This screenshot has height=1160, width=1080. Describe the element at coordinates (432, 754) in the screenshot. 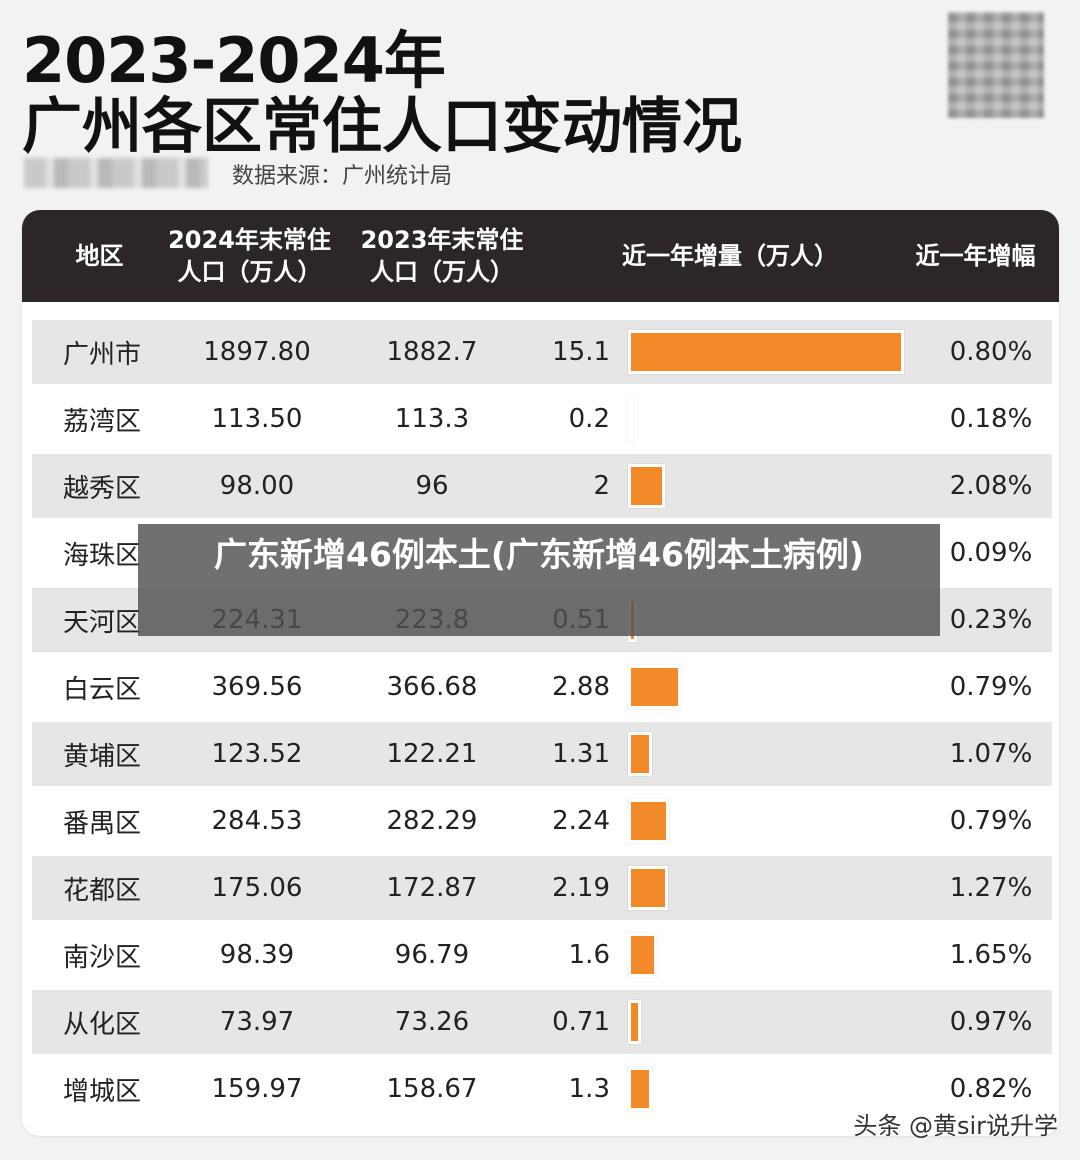

I see `pop2023-value: 122.21` at that location.